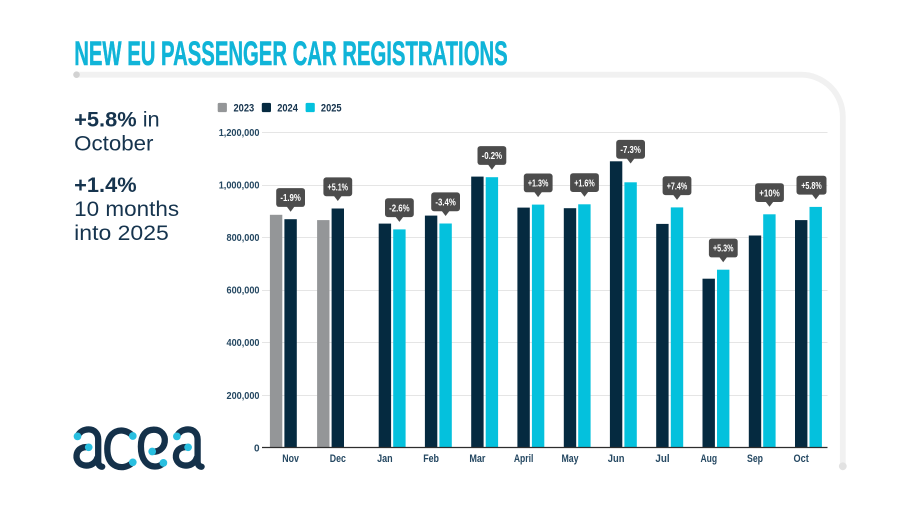 This screenshot has width=900, height=507. What do you see at coordinates (431, 459) in the screenshot?
I see `svg-text: Feb` at bounding box center [431, 459].